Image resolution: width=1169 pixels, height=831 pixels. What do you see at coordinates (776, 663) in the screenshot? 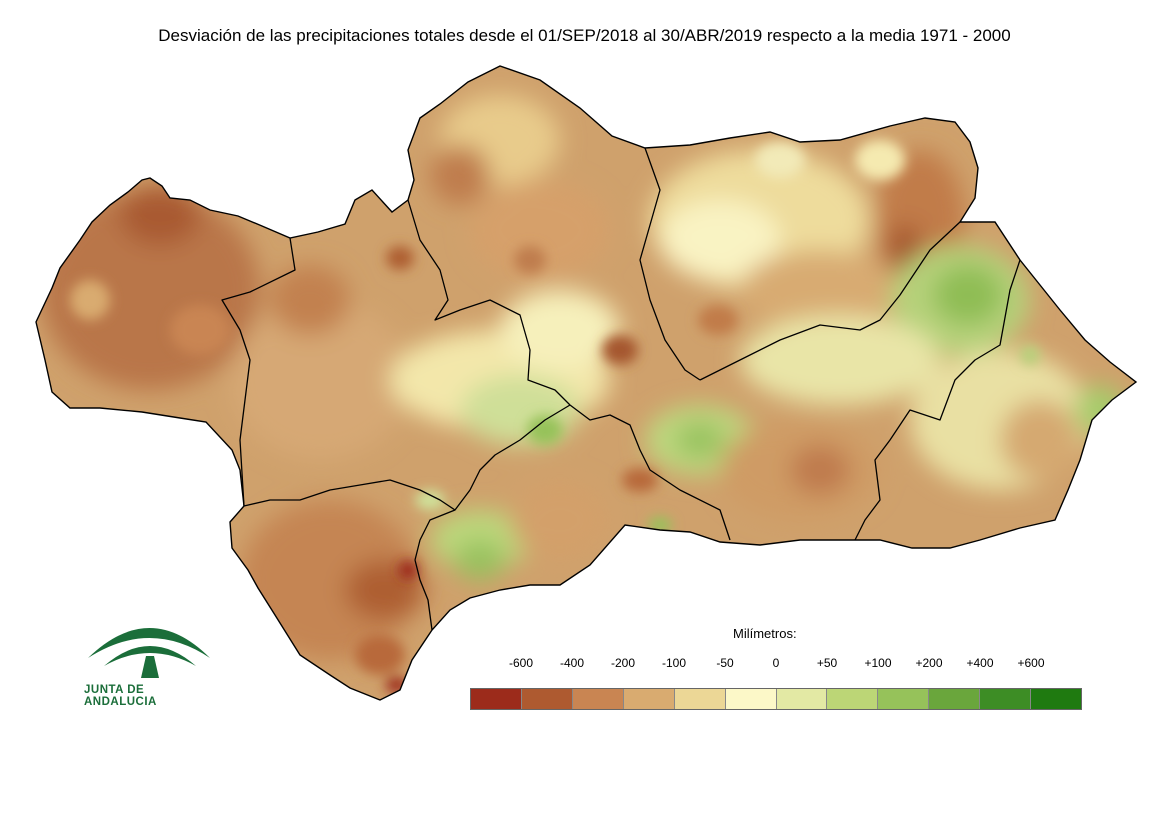
I see `legend-label: 0` at bounding box center [776, 663].